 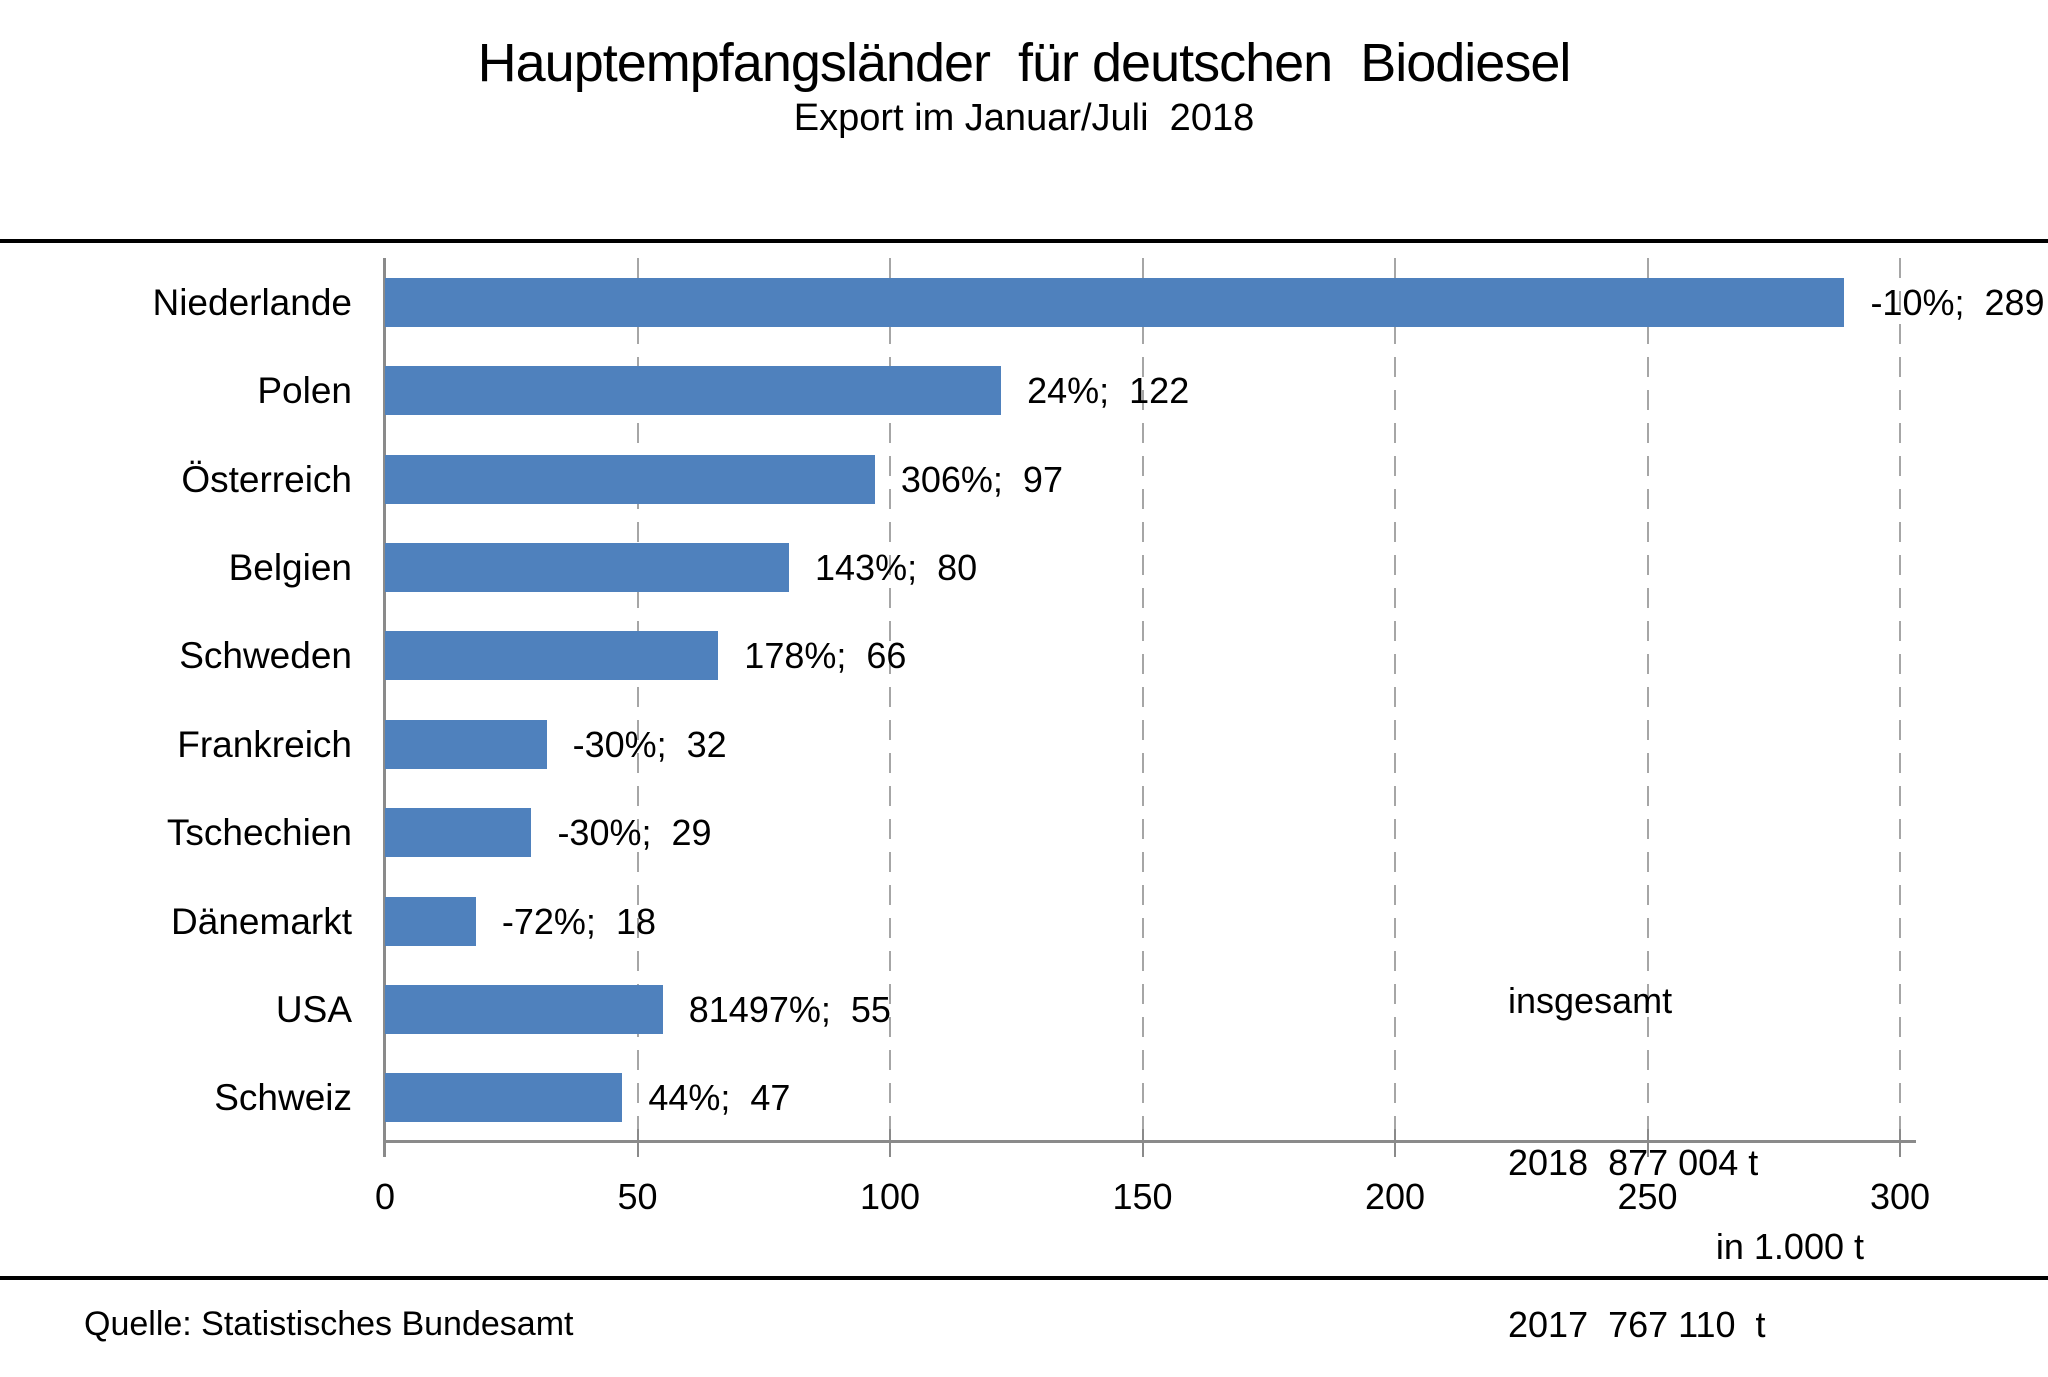 What do you see at coordinates (1900, 1196) in the screenshot?
I see `x-tick-label-300: 300` at bounding box center [1900, 1196].